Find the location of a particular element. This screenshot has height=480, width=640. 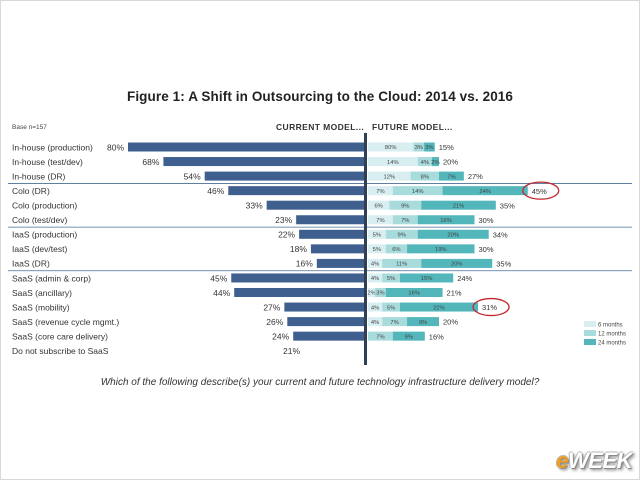

future-segment-label: 21% is located at coordinates (459, 206).